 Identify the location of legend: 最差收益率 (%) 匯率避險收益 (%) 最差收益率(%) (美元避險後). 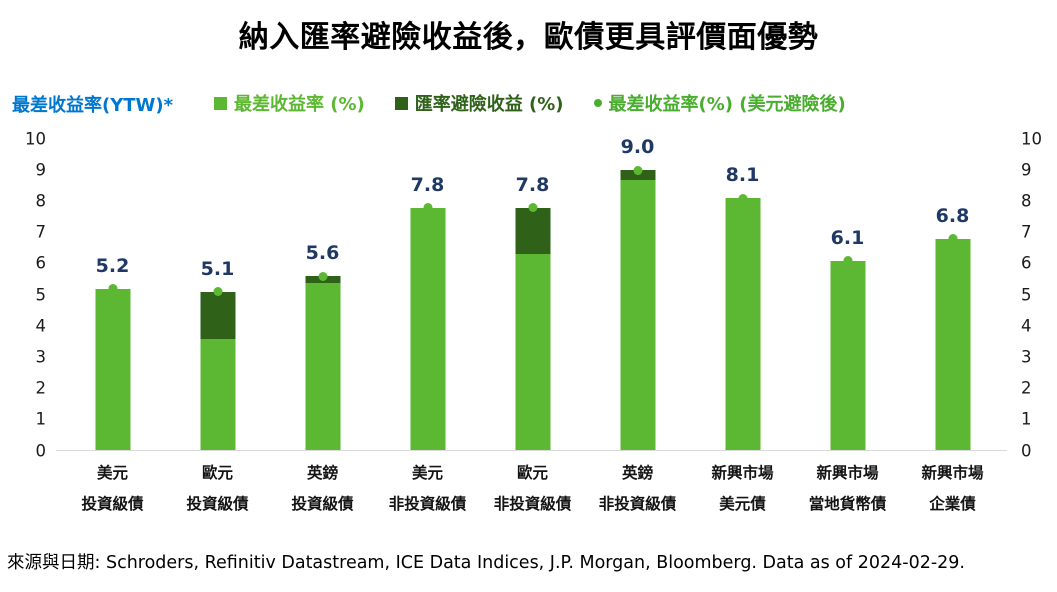
(530, 103).